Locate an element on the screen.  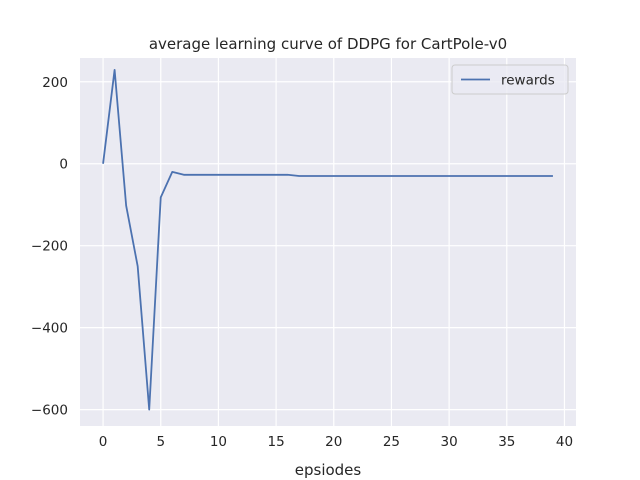
x-tick-label: 25 is located at coordinates (391, 442).